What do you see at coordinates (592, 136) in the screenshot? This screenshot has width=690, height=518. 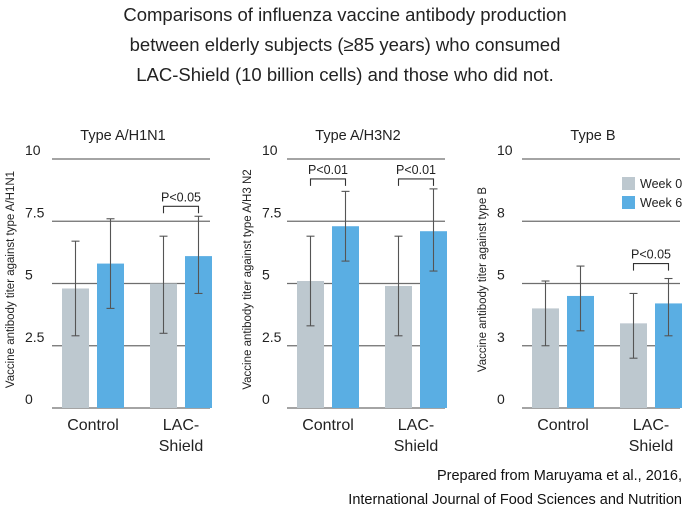 I see `chart-title: Type B` at bounding box center [592, 136].